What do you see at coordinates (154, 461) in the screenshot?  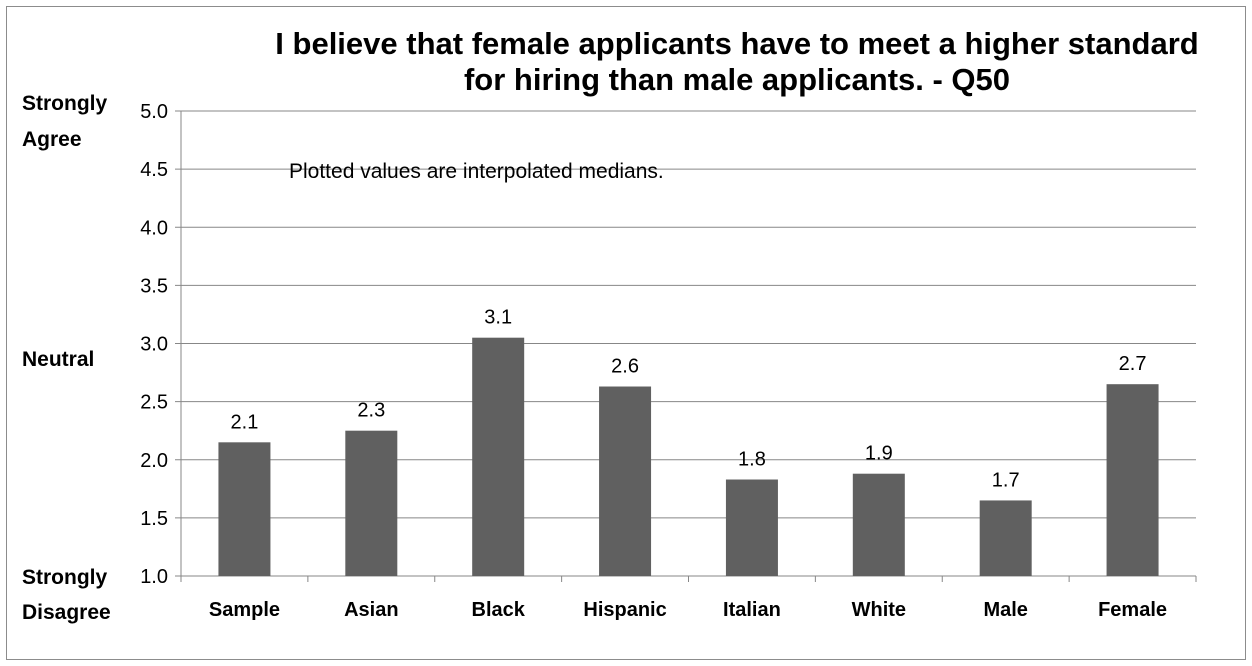 I see `y-tick-label: 2.0` at bounding box center [154, 461].